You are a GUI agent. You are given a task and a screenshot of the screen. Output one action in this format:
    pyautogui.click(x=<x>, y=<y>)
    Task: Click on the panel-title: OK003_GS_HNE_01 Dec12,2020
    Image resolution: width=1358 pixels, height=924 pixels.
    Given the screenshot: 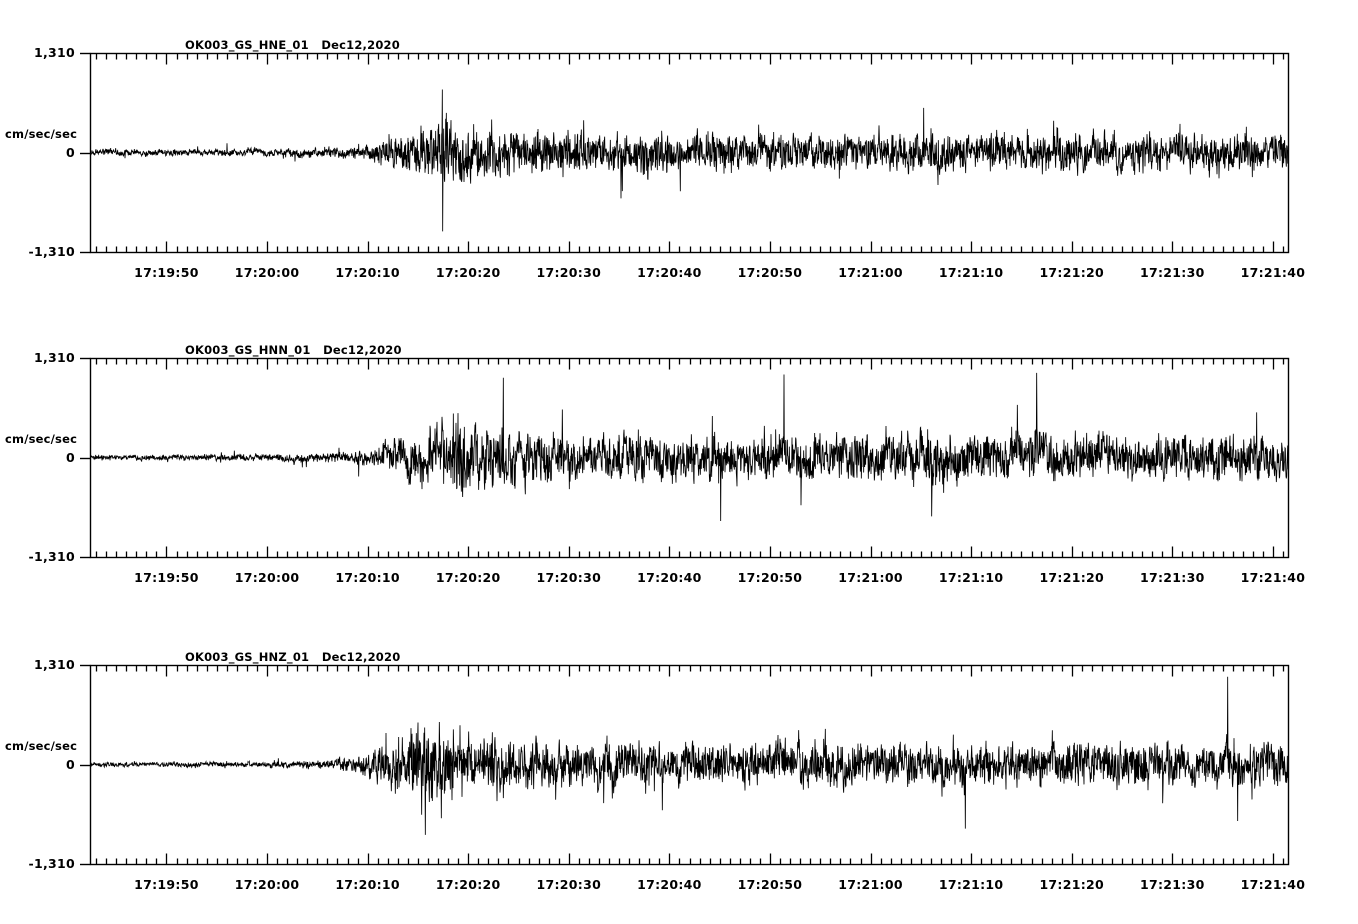 What is the action you would take?
    pyautogui.click(x=292, y=45)
    